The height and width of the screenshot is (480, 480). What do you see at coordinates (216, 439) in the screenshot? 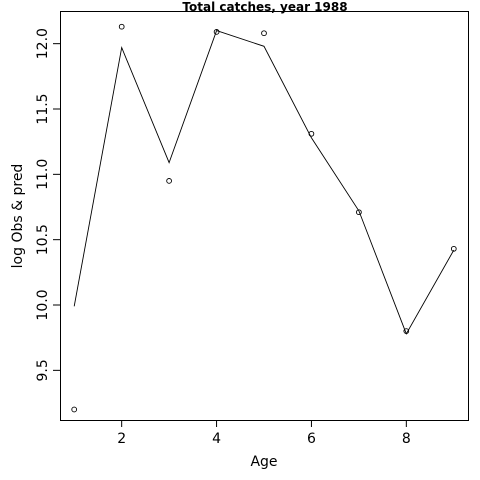
I see `x-tick-label-4: 4` at bounding box center [216, 439].